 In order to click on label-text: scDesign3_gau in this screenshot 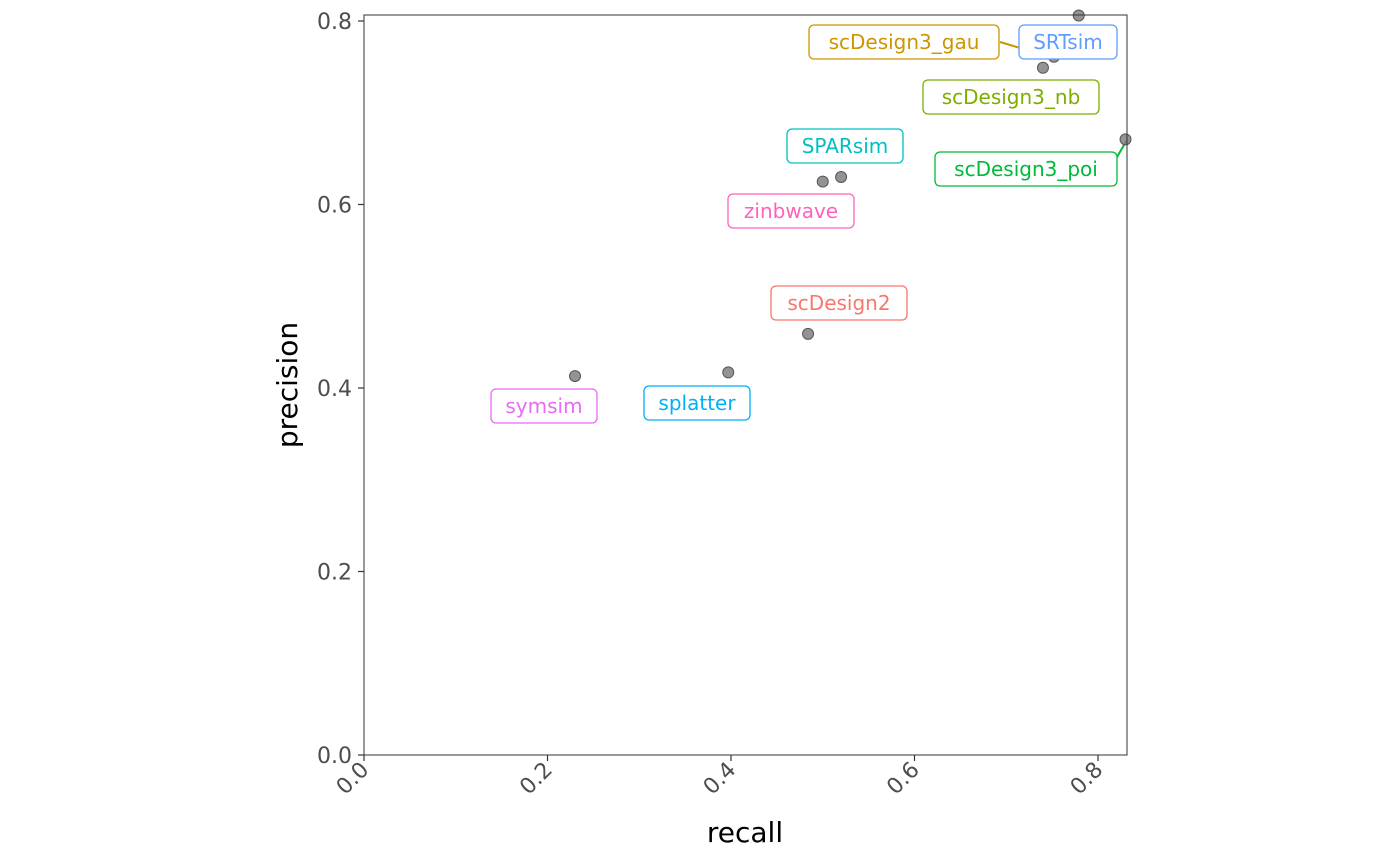, I will do `click(904, 42)`.